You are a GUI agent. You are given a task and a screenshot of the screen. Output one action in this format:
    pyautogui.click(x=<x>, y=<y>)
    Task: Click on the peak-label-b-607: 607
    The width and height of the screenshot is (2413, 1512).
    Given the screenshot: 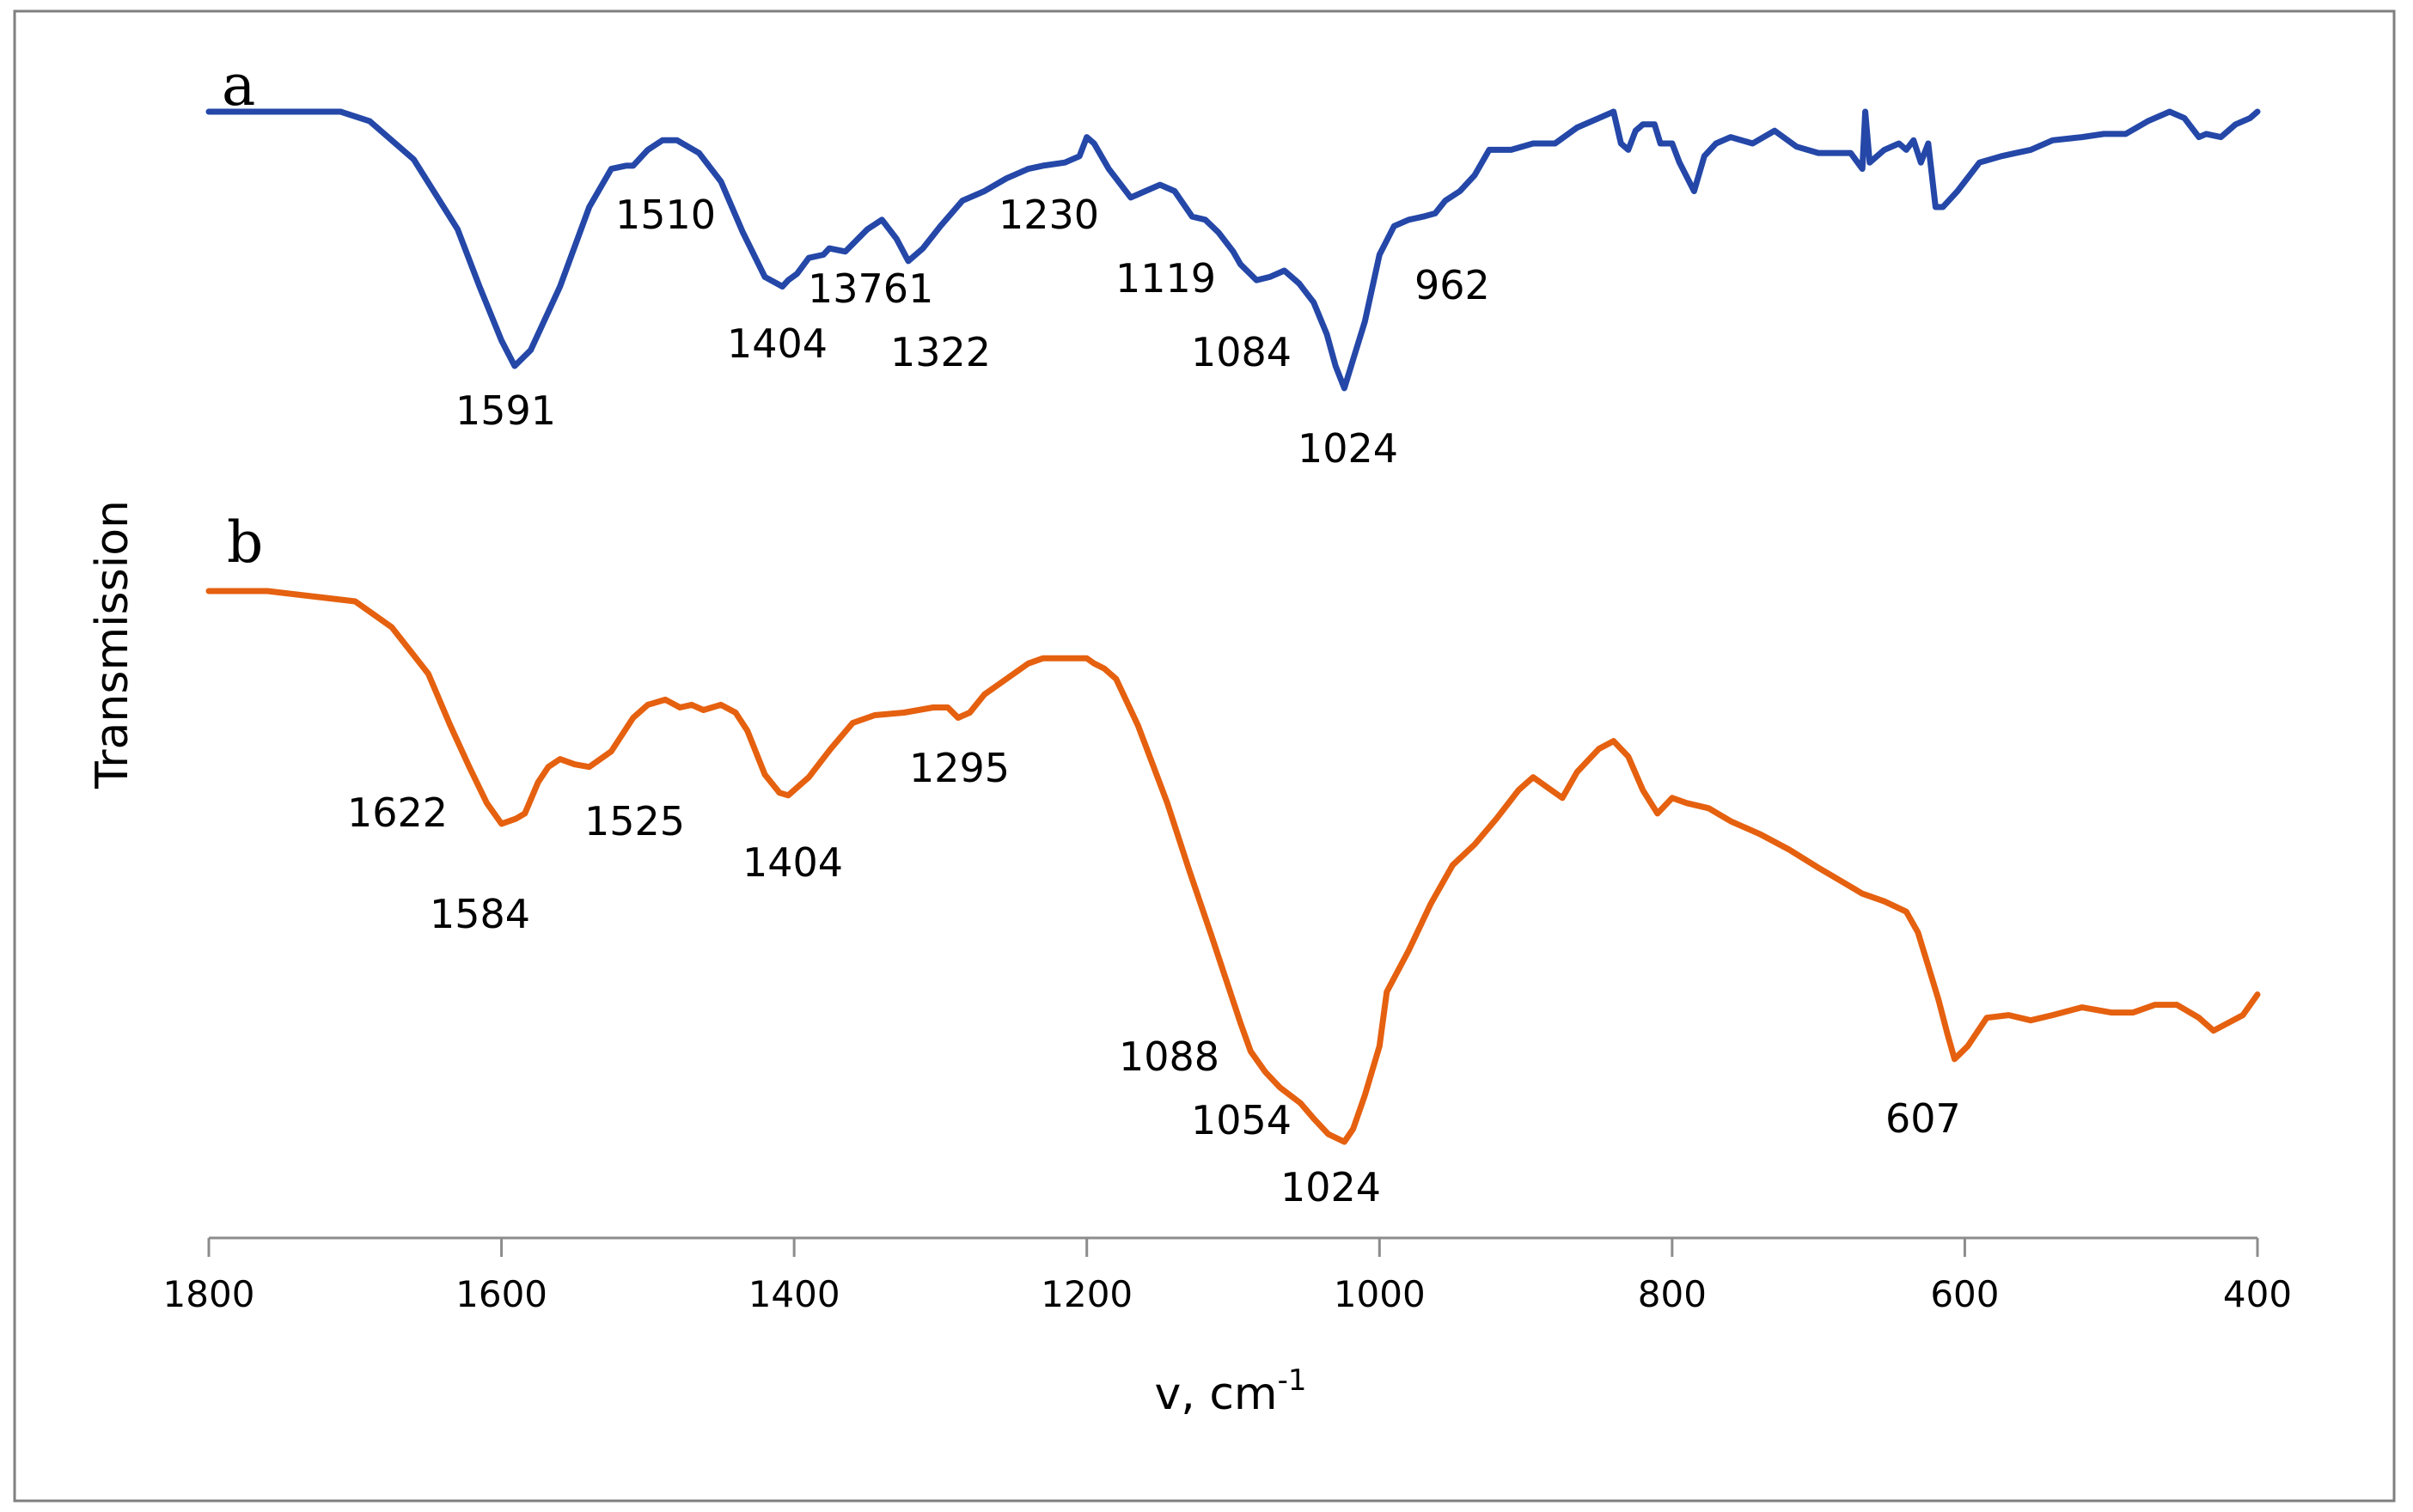 What is the action you would take?
    pyautogui.click(x=1923, y=1118)
    